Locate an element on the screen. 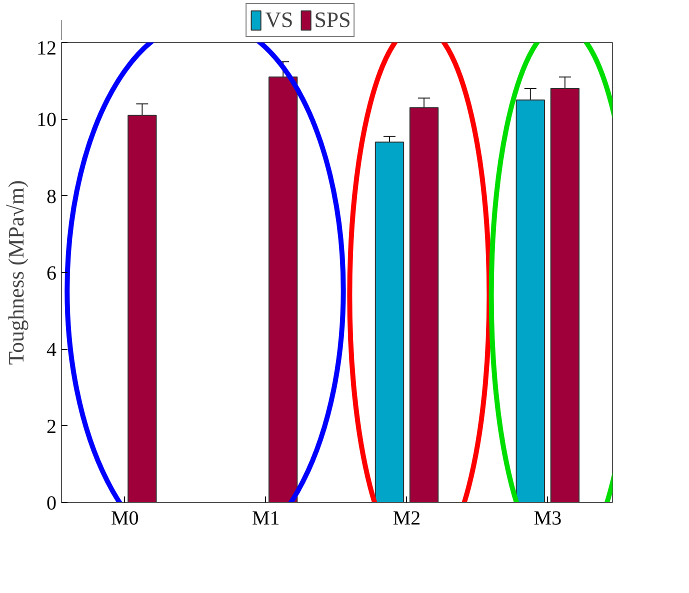 This screenshot has width=689, height=593. legend-label: SPS is located at coordinates (332, 20).